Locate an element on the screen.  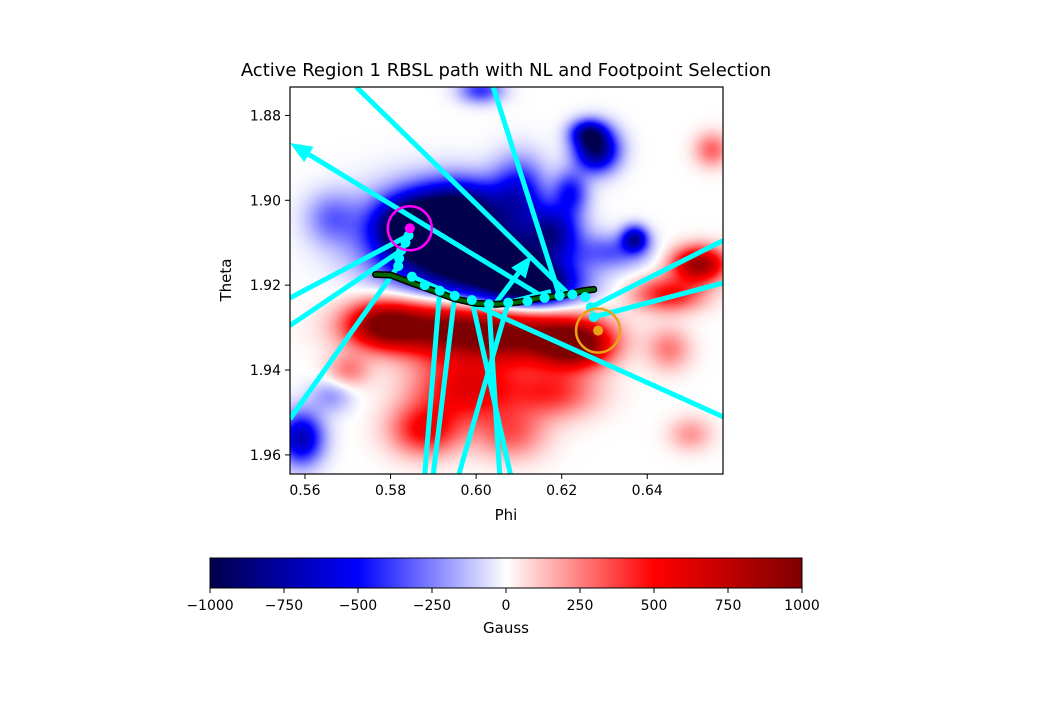
positive-footpoint is located at coordinates (598, 330).